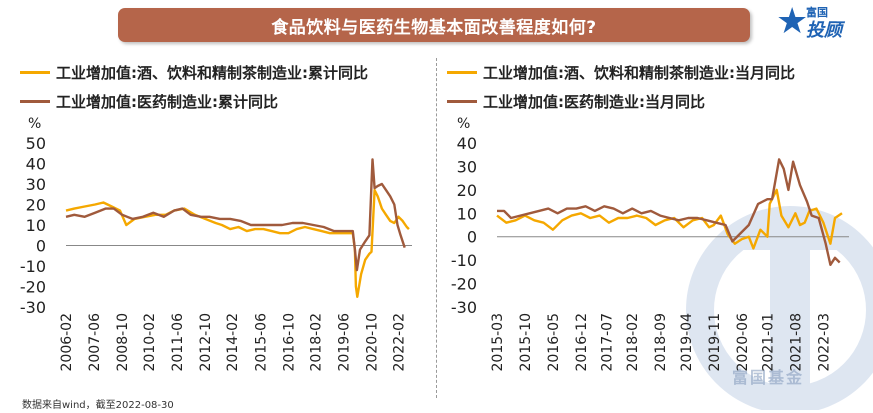  Describe the element at coordinates (67, 342) in the screenshot. I see `x-tick-label: 2006-02` at that location.